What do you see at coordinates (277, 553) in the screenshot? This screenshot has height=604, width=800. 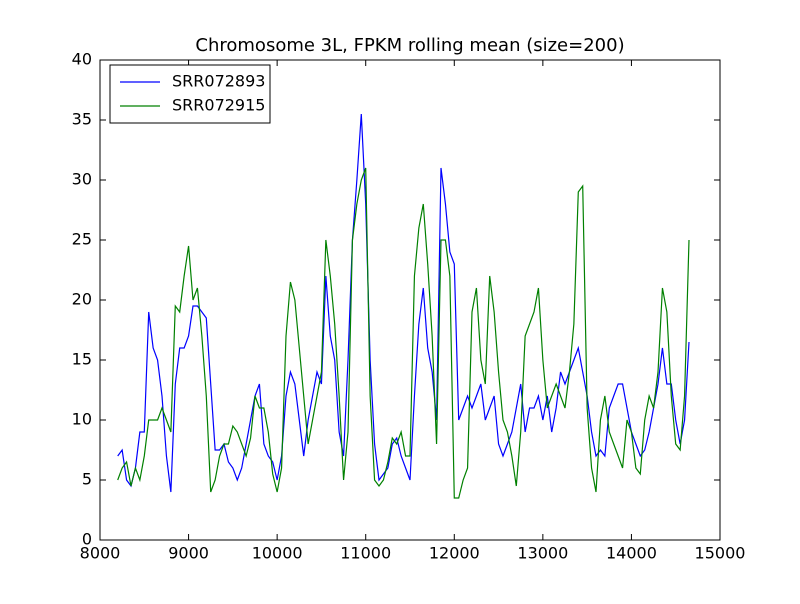 I see `x-tick-label: 10000` at bounding box center [277, 553].